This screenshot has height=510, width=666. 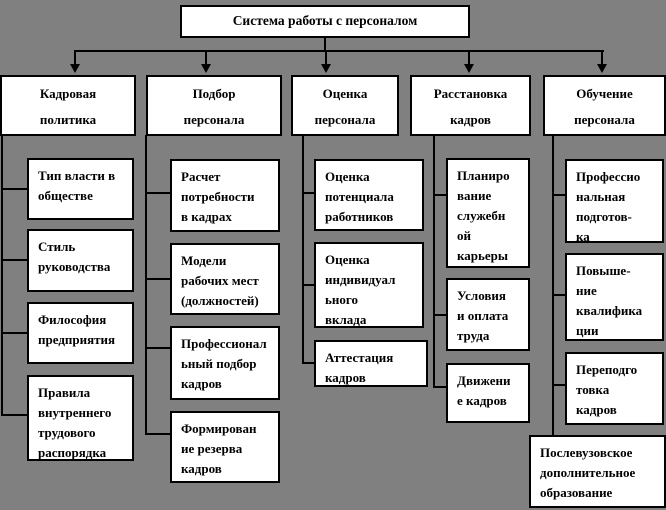 What do you see at coordinates (68, 105) in the screenshot?
I see `header-box-kadrovaya-politika: Кадровая политика` at bounding box center [68, 105].